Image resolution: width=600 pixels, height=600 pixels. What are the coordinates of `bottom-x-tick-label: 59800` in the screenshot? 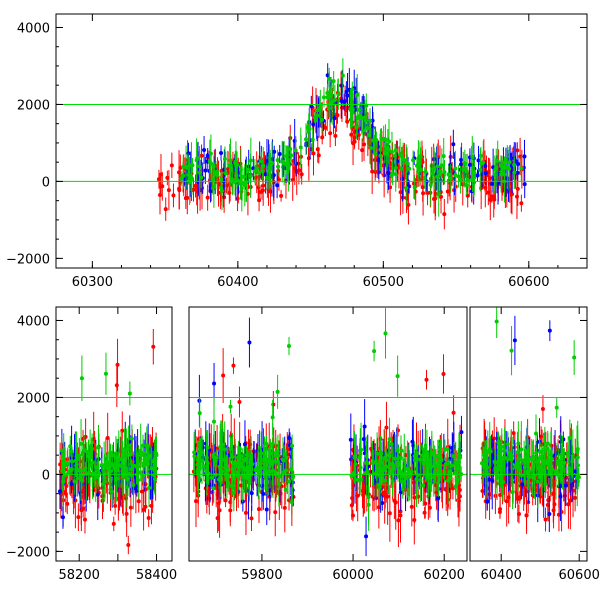 It's located at (261, 575).